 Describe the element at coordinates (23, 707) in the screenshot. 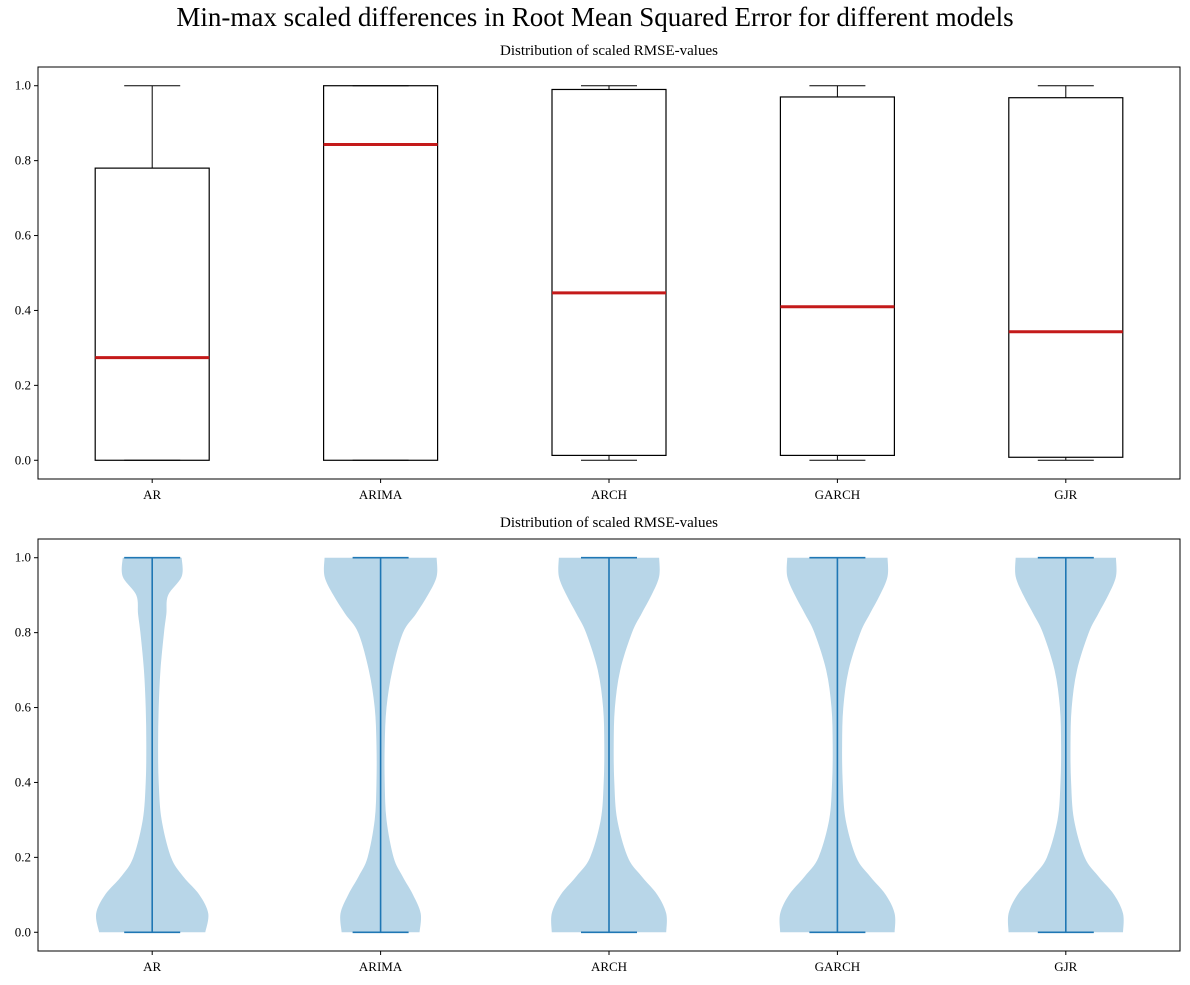

I see `violin-y-tick-label: 0.6` at that location.